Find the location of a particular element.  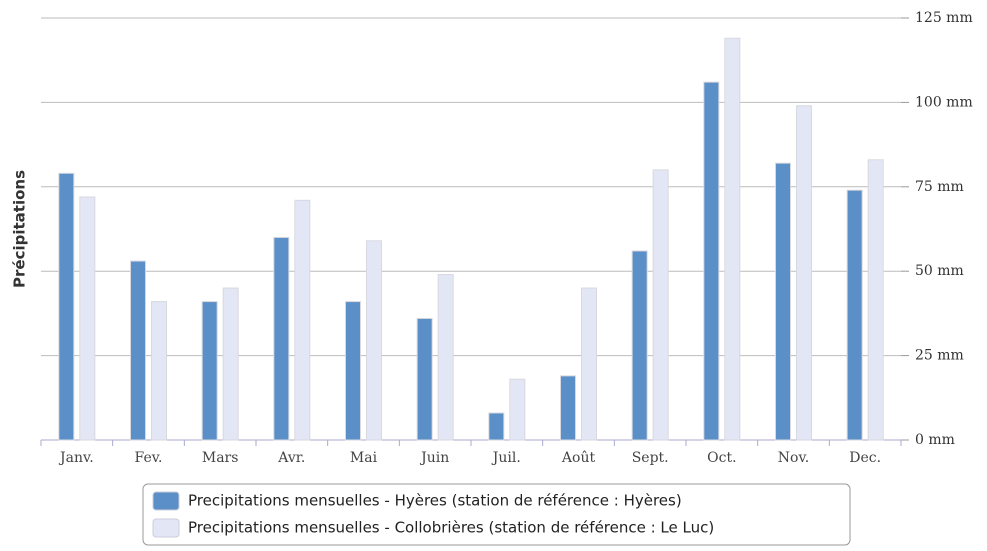

y-axis-title: Précipitations is located at coordinates (20, 229).